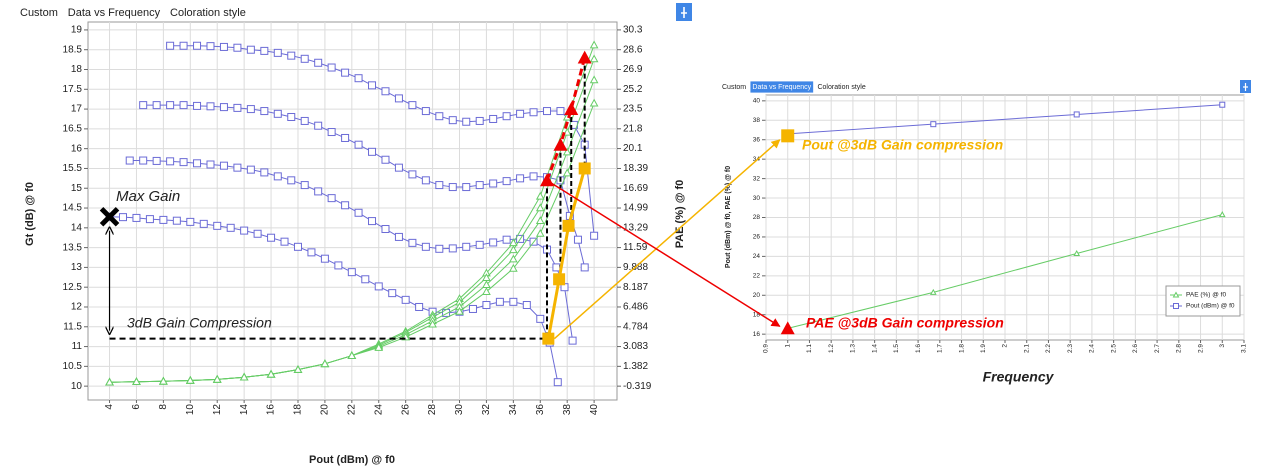  Describe the element at coordinates (896, 348) in the screenshot. I see `x-tick-label: 1.5` at that location.